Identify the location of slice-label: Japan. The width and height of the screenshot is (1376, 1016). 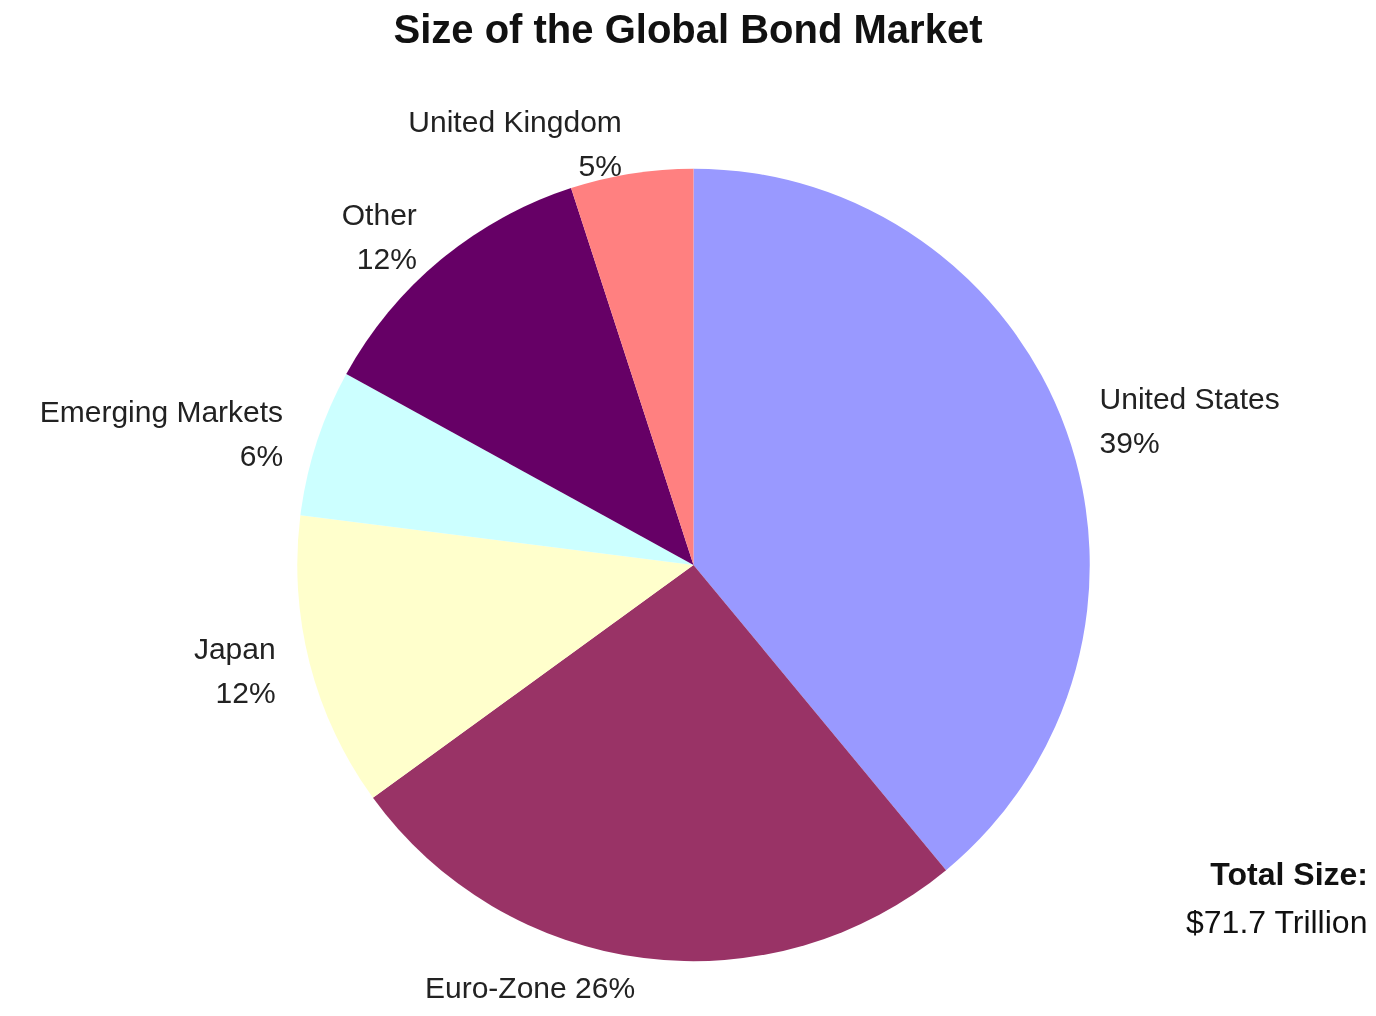
(234, 649).